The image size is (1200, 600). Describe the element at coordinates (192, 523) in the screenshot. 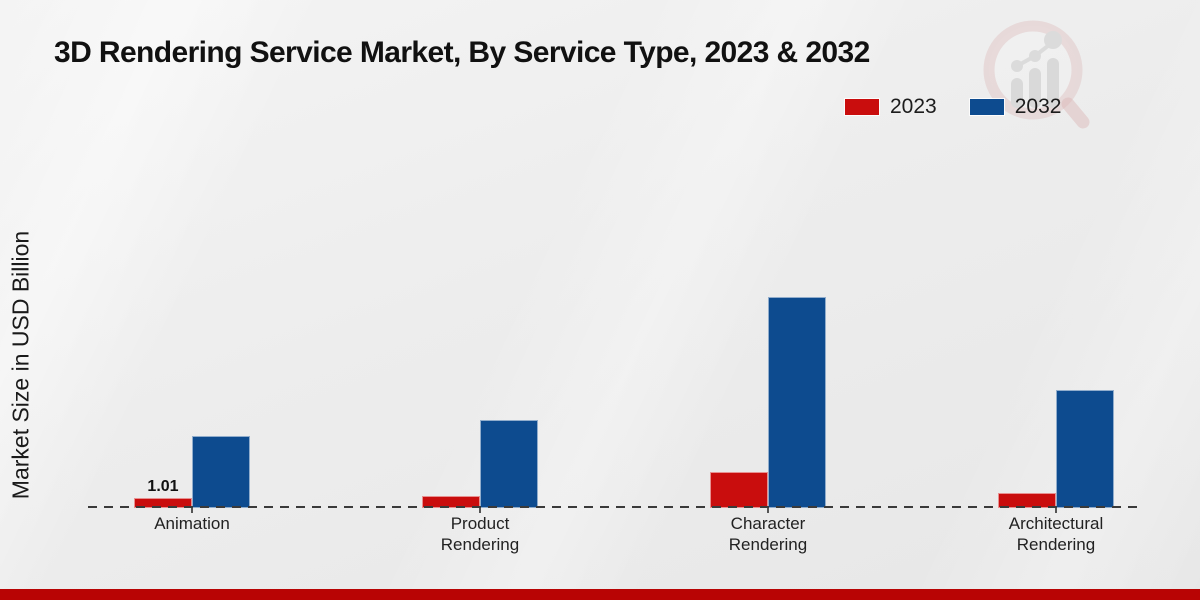

I see `category-label: Animation` at that location.